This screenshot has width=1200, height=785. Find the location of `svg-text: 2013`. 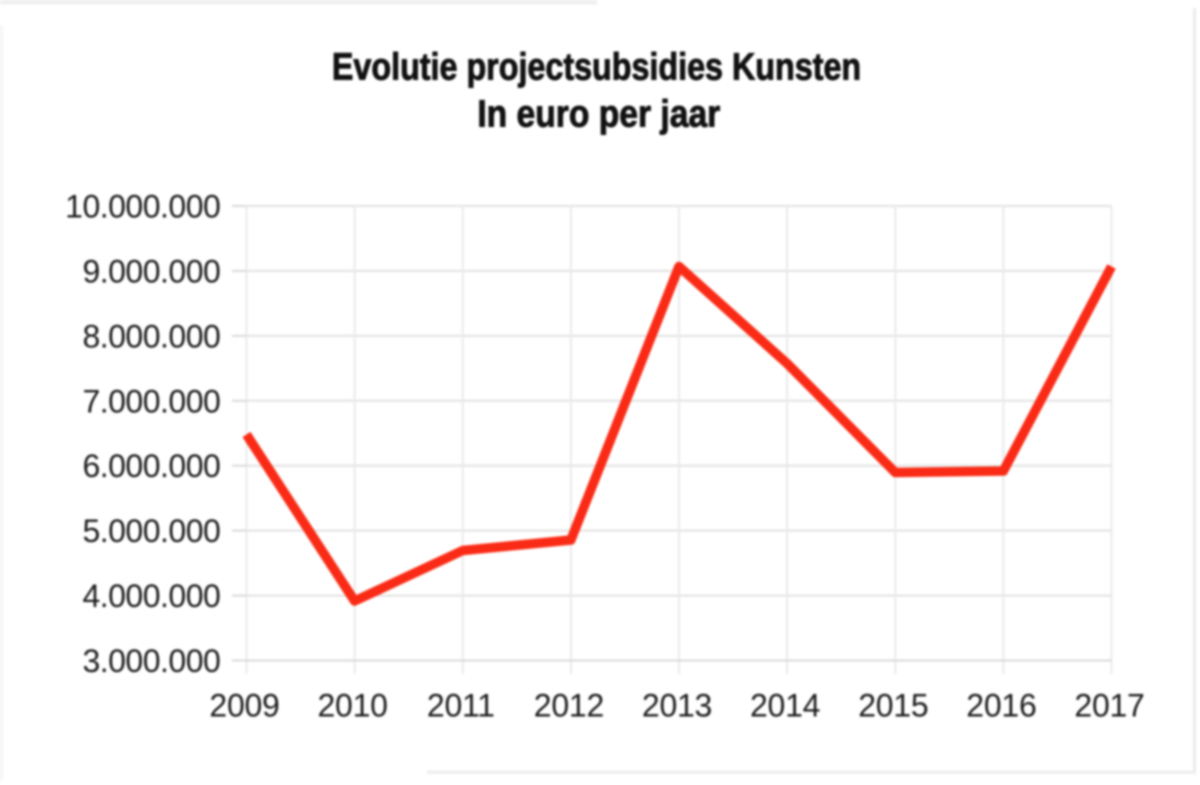

svg-text: 2013 is located at coordinates (677, 706).